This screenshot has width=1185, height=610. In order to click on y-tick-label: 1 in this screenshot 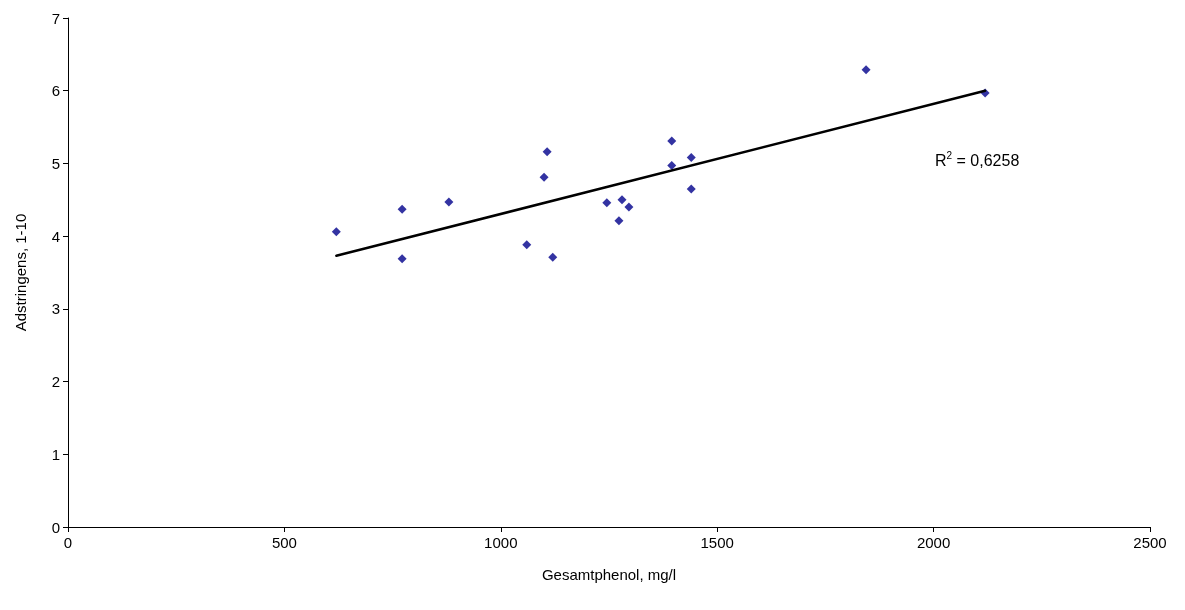, I will do `click(55, 454)`.